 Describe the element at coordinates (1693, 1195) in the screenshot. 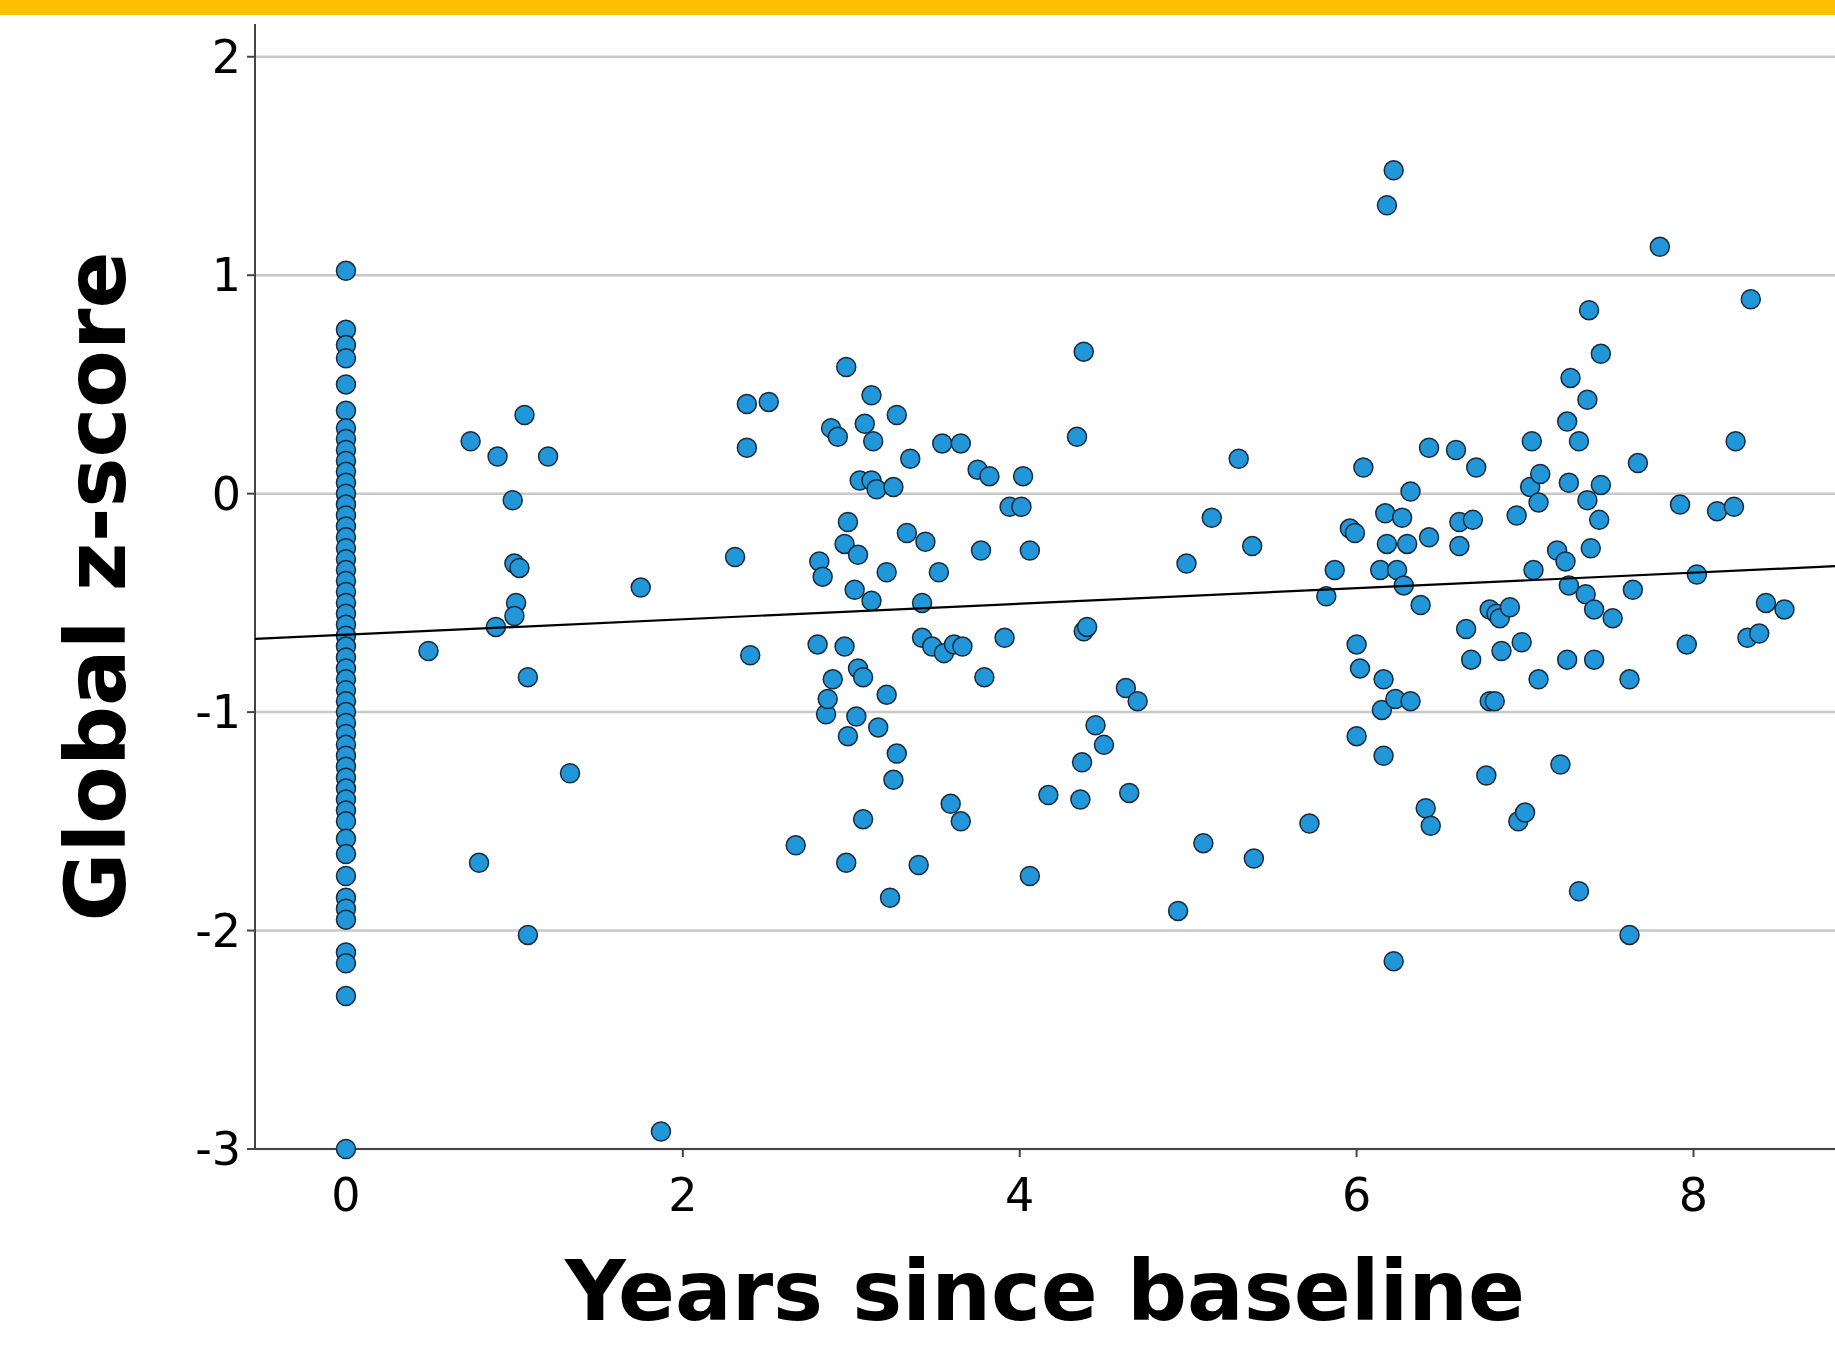

I see `x-tick-label: 8` at that location.